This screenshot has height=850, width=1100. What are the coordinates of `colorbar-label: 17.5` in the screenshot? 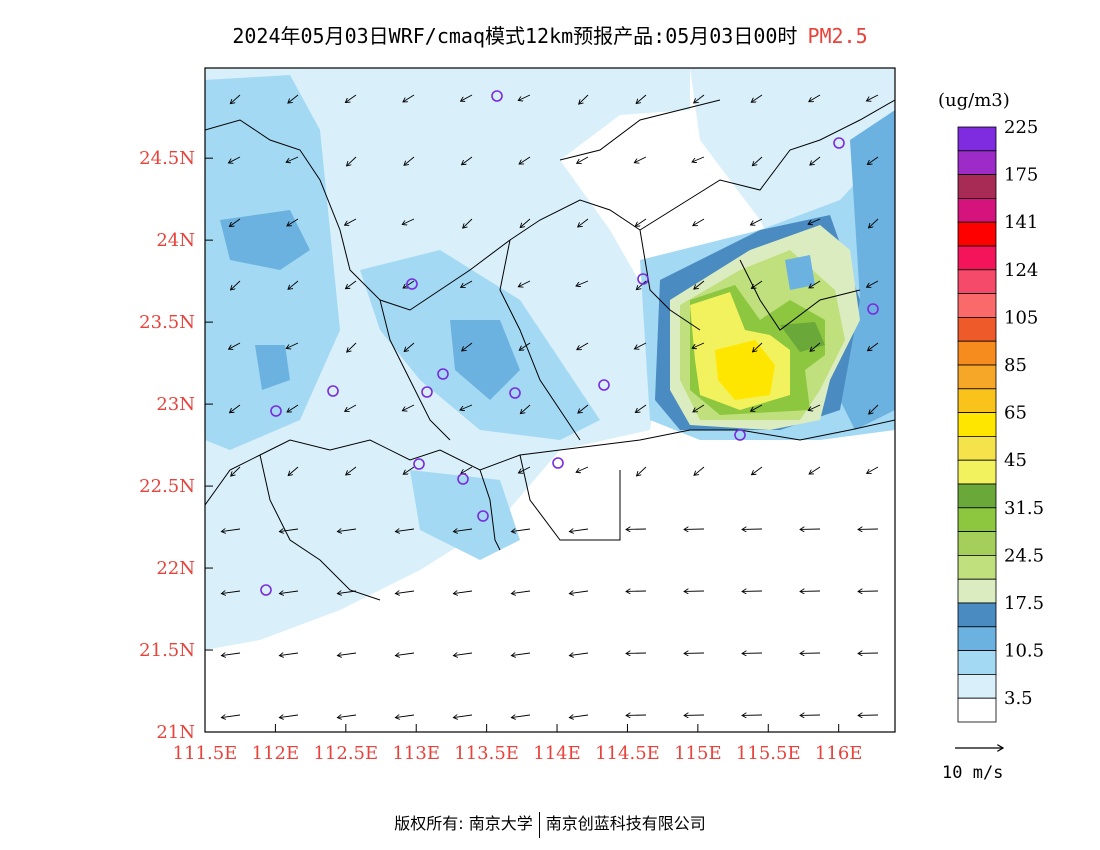 It's located at (1024, 603).